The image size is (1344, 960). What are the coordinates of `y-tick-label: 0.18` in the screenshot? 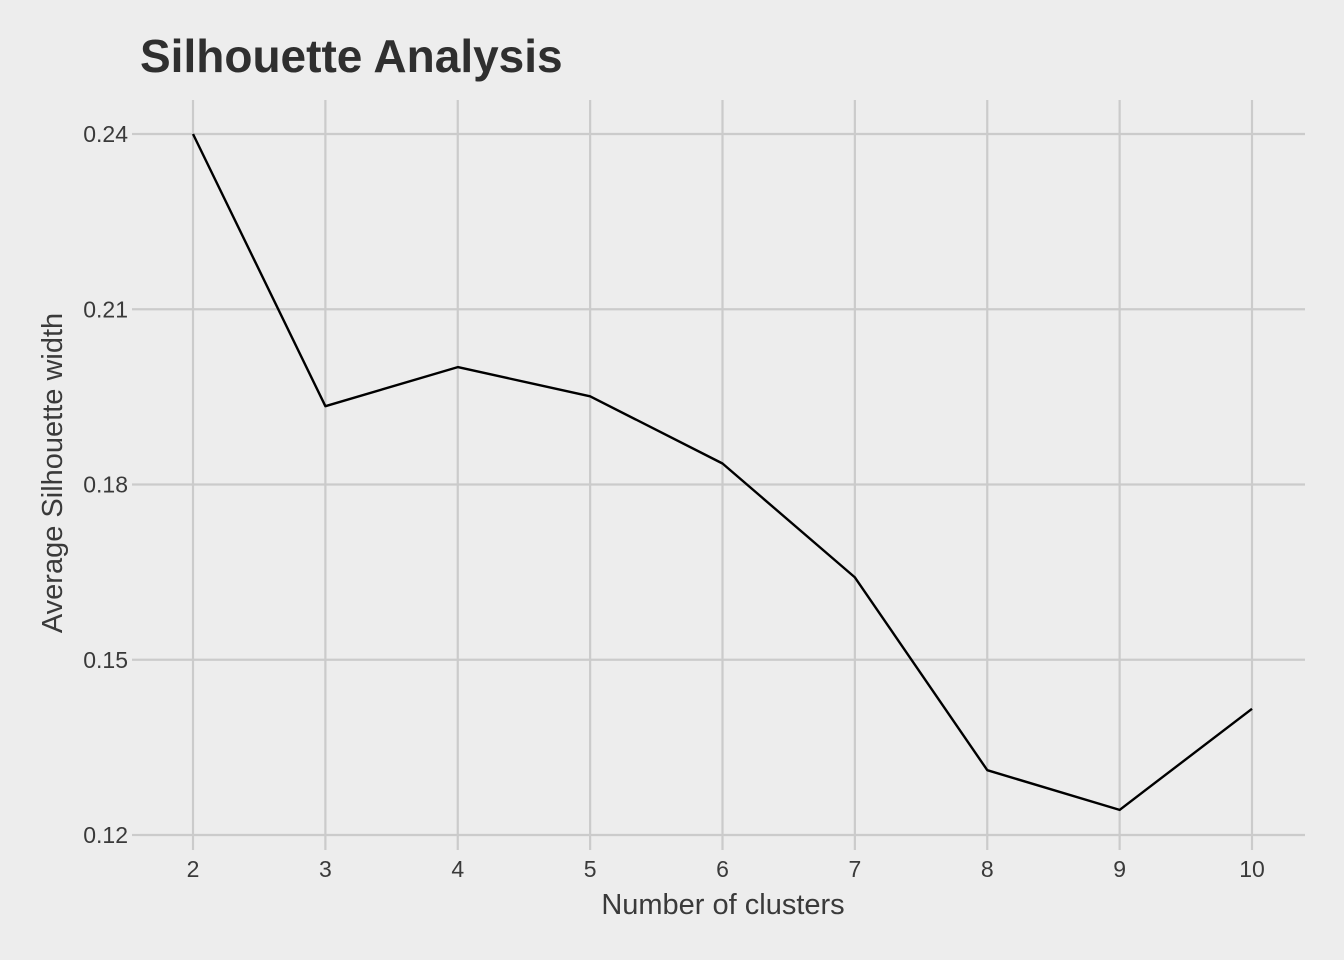 It's located at (105, 485).